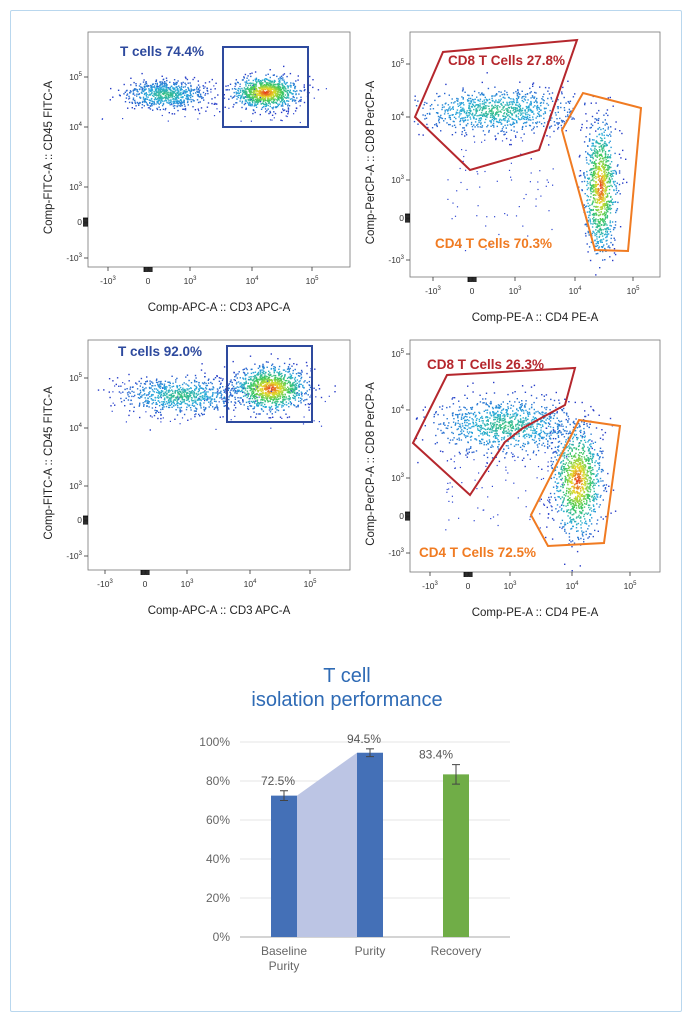 The width and height of the screenshot is (694, 1024). What do you see at coordinates (162, 51) in the screenshot?
I see `gate-label: T cells 74.4%` at bounding box center [162, 51].